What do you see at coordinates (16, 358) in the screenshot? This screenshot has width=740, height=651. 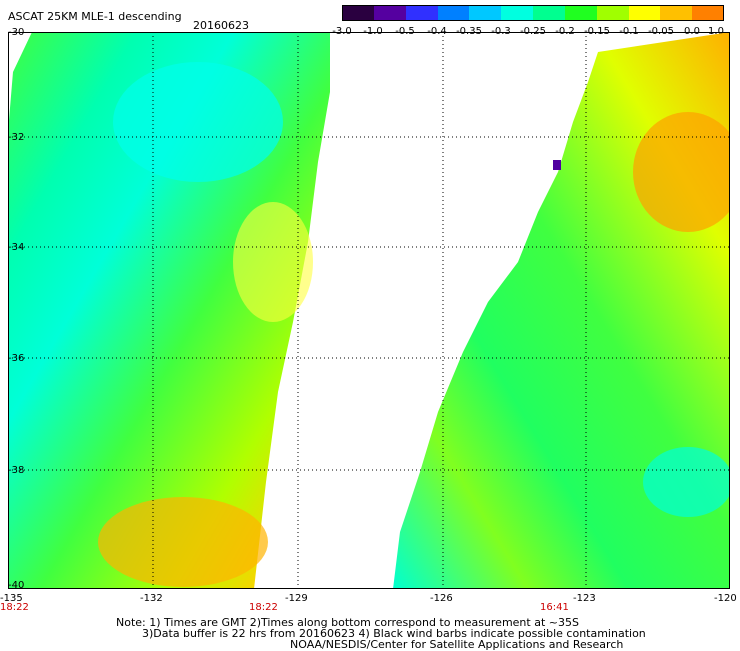 I see `lat-label: -36` at bounding box center [16, 358].